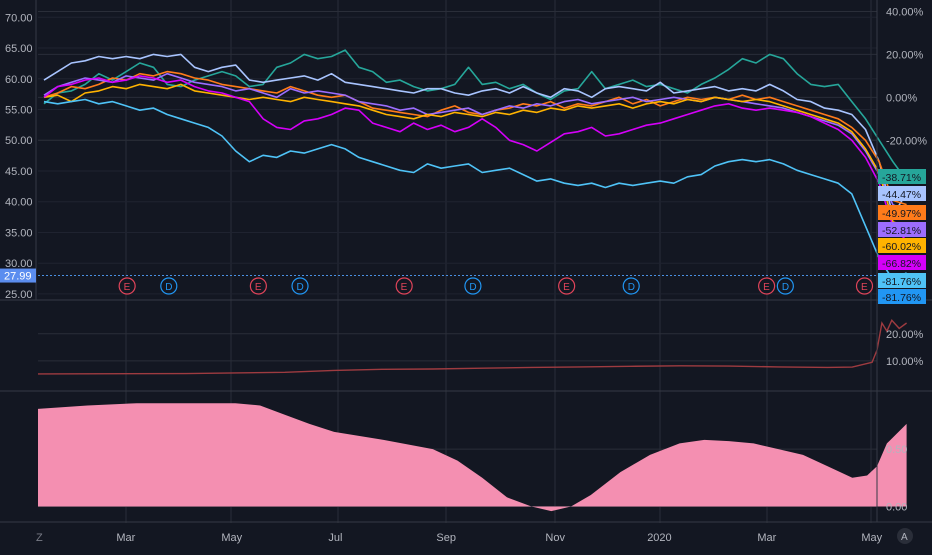 The width and height of the screenshot is (932, 555). I want to click on price-label-box, so click(18, 275).